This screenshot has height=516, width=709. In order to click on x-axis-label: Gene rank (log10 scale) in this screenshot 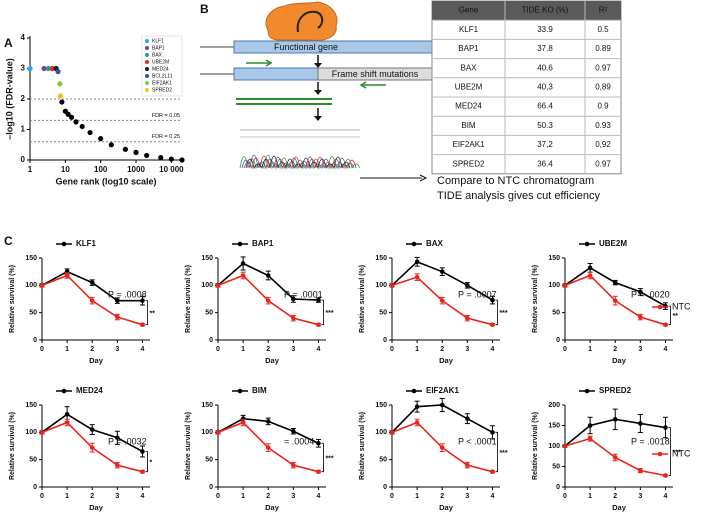, I will do `click(105, 181)`.